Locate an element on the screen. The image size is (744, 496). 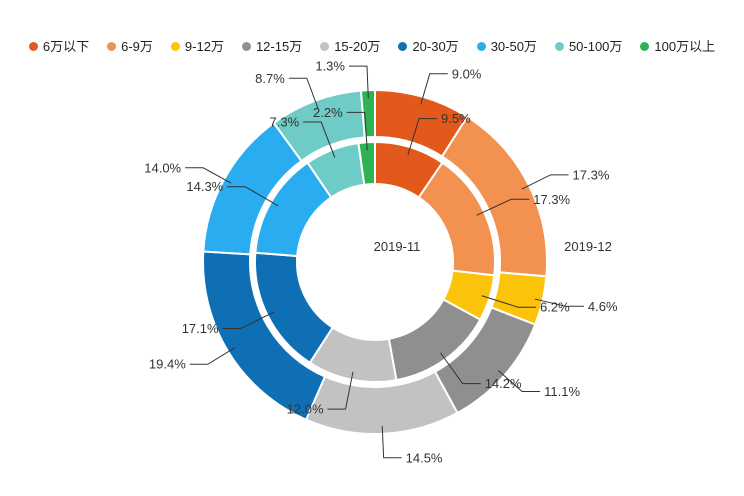
slice-value-label: 12.0% is located at coordinates (305, 409).